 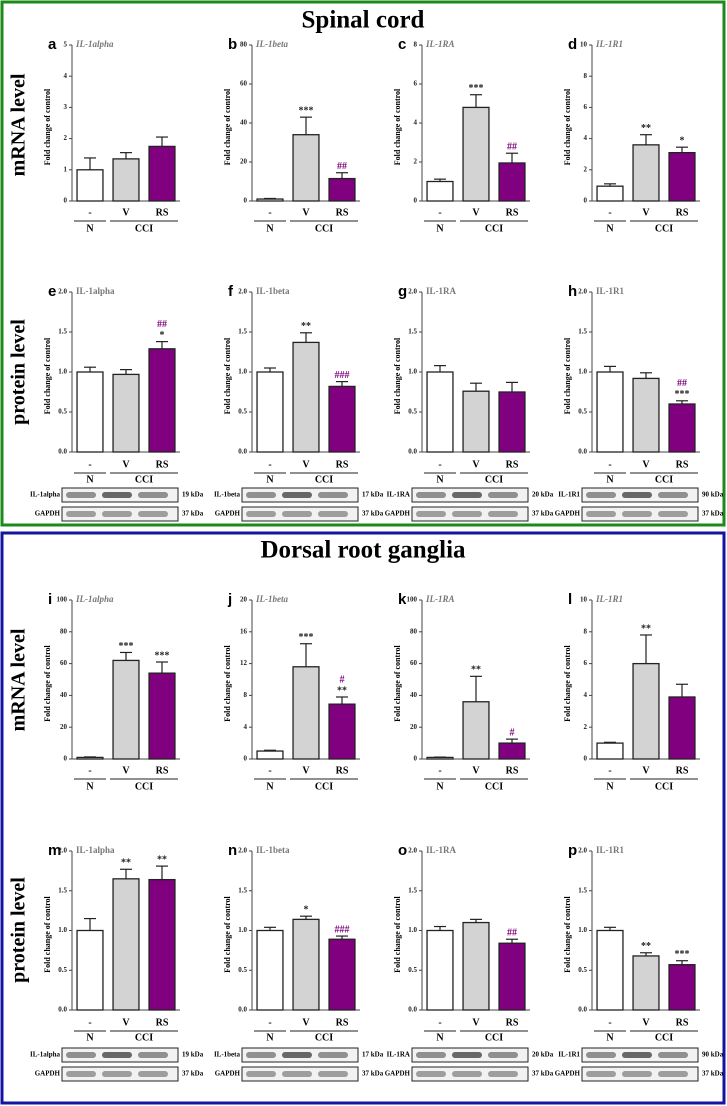 What do you see at coordinates (342, 679) in the screenshot?
I see `significance: #` at bounding box center [342, 679].